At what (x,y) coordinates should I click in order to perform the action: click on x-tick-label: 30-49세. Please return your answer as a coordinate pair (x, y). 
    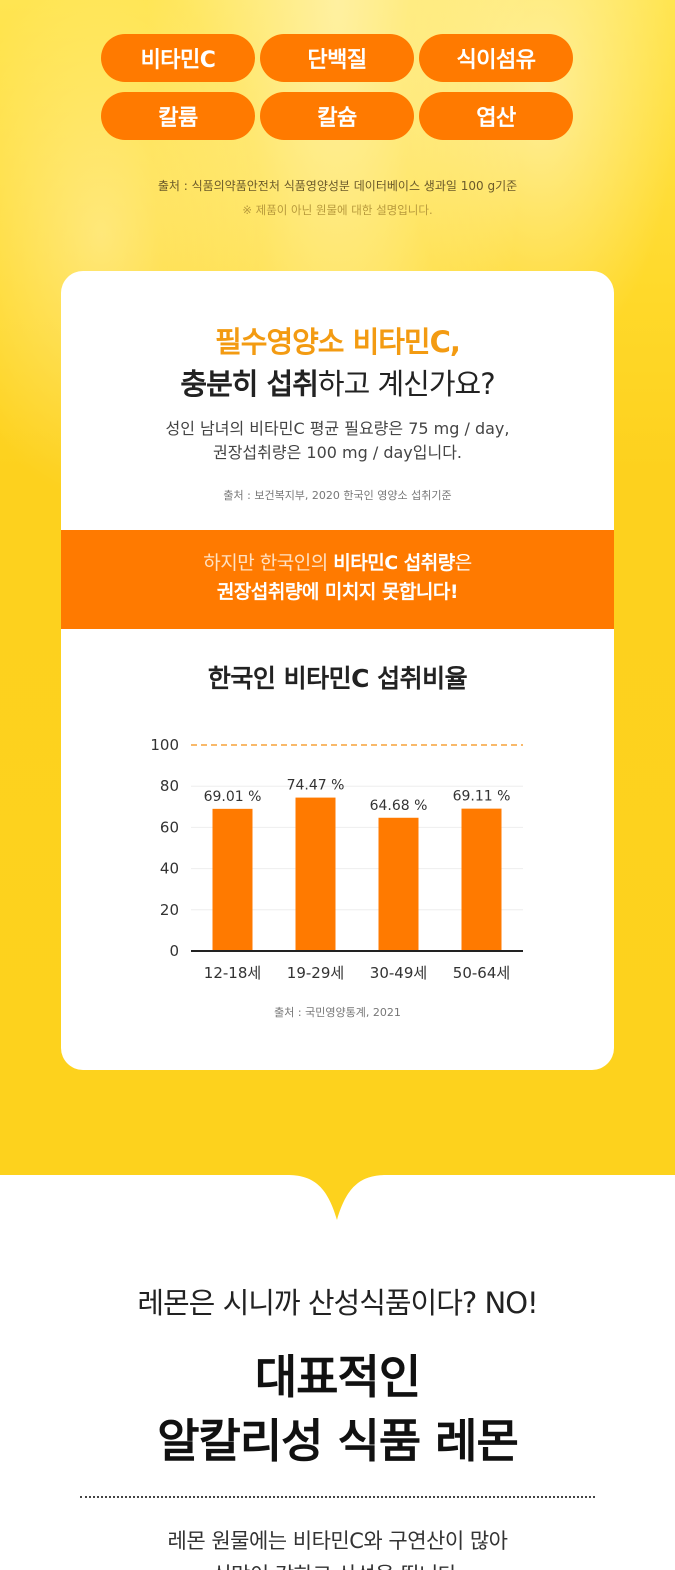
    Looking at the image, I should click on (398, 973).